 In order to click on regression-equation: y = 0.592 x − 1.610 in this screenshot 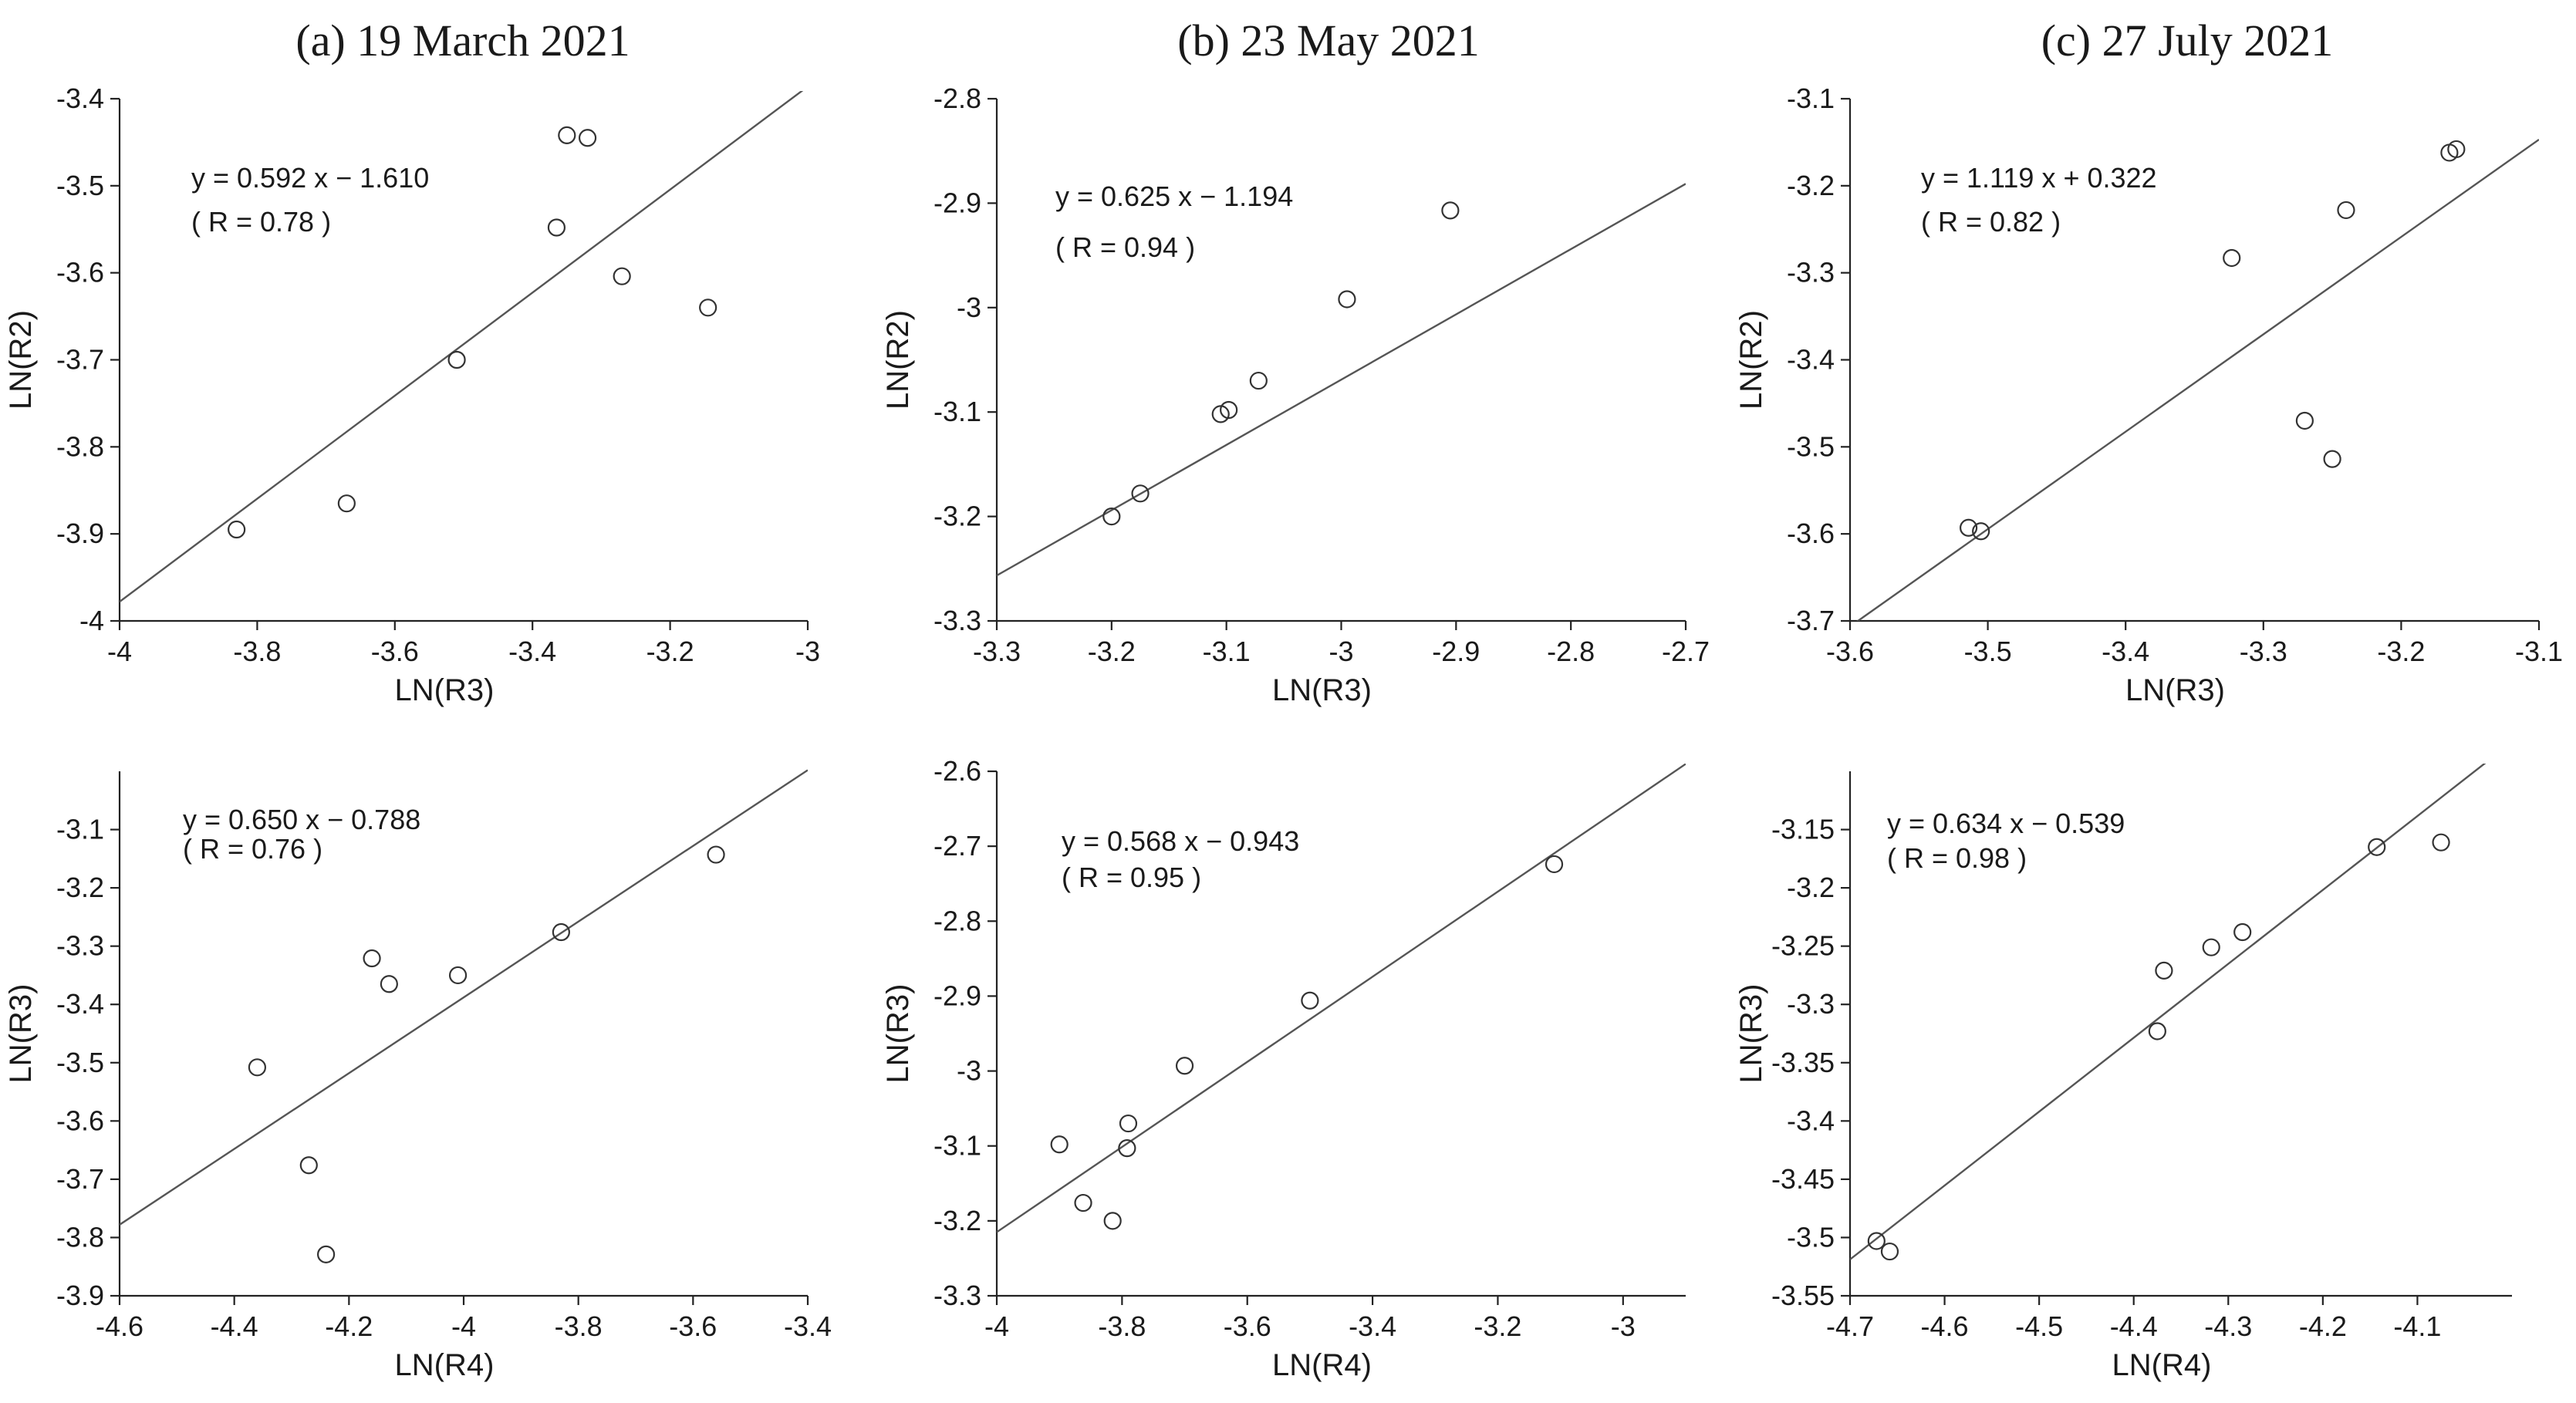, I will do `click(310, 178)`.